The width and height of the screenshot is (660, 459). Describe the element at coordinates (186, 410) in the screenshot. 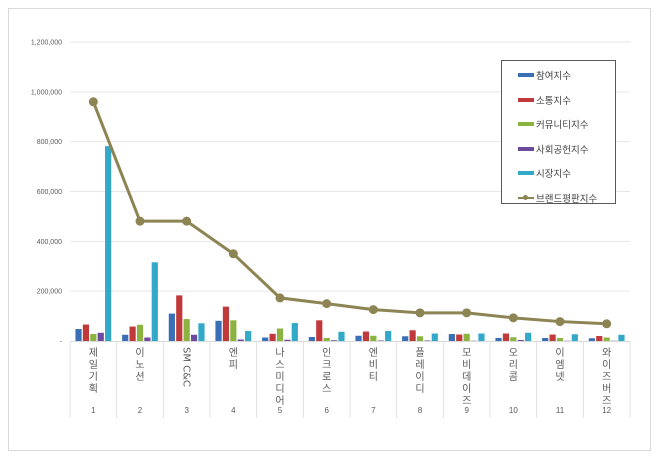

I see `x-rank-label: 3` at that location.